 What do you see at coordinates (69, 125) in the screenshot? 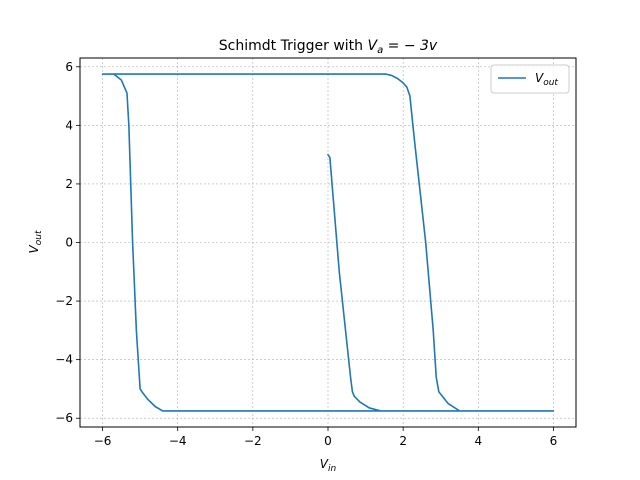
I see `y-tick-label: 4` at bounding box center [69, 125].